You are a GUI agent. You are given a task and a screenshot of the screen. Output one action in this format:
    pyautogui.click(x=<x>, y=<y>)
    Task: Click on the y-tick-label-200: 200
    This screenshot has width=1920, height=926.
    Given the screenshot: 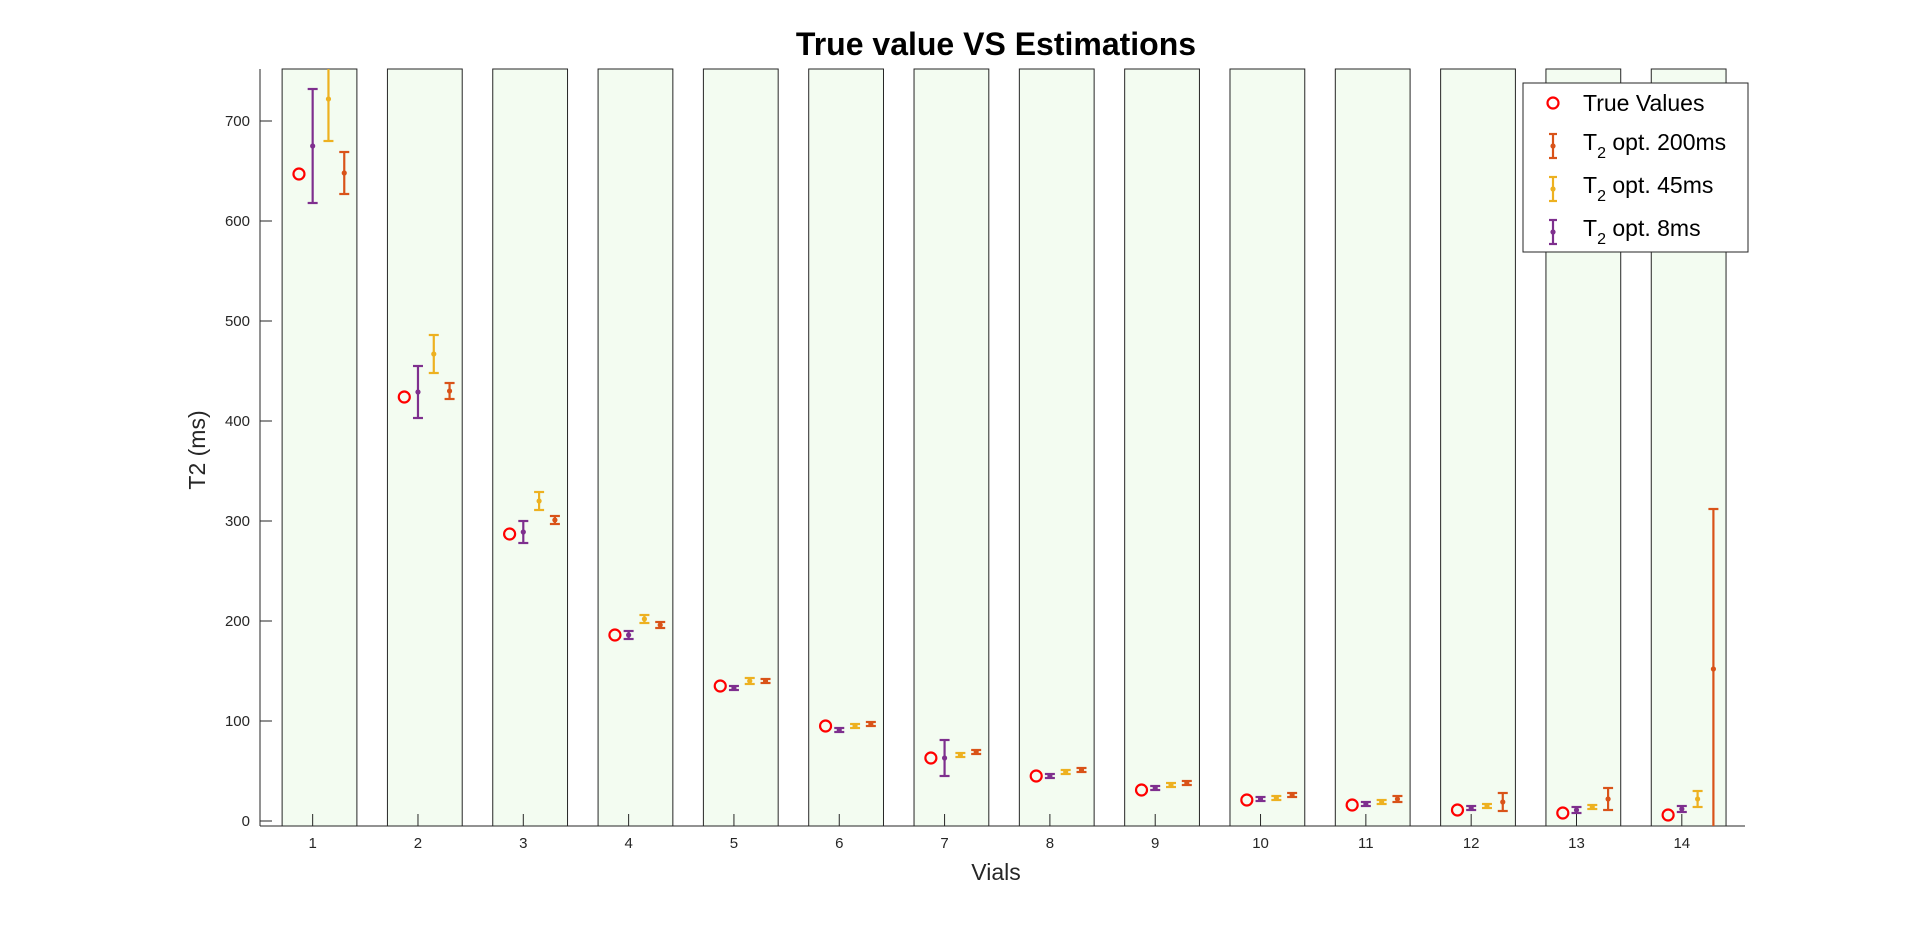 What is the action you would take?
    pyautogui.click(x=237, y=621)
    